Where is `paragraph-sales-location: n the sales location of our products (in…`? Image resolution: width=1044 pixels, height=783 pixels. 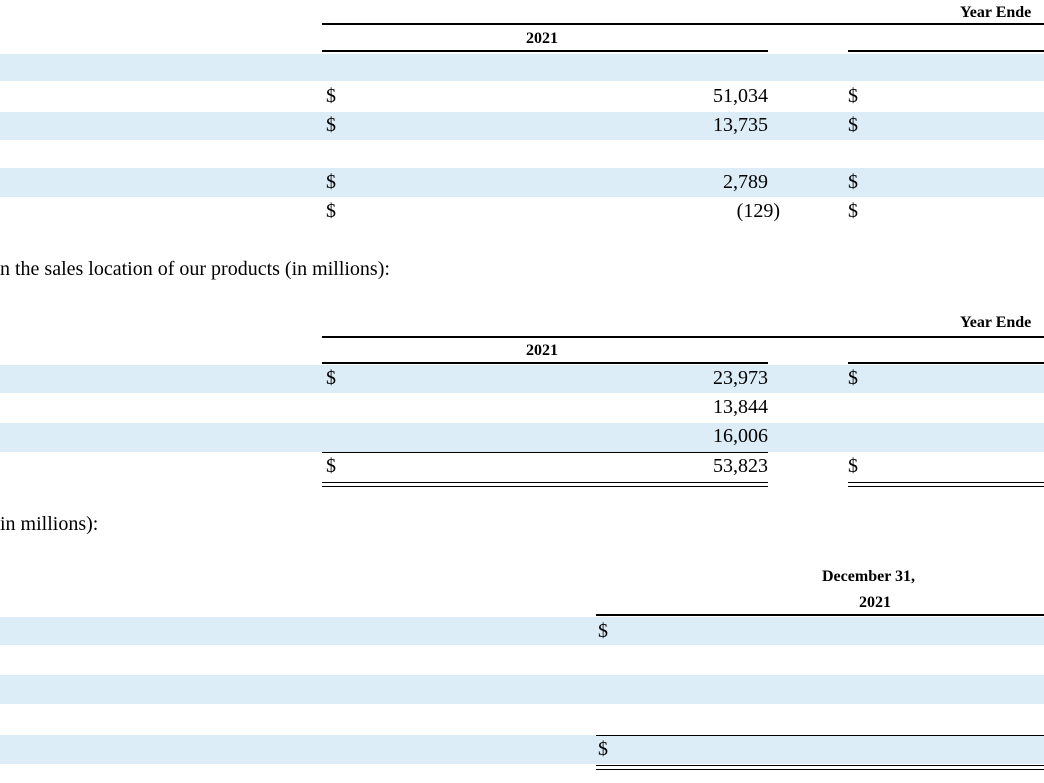
paragraph-sales-location: n the sales location of our products (in… is located at coordinates (195, 269).